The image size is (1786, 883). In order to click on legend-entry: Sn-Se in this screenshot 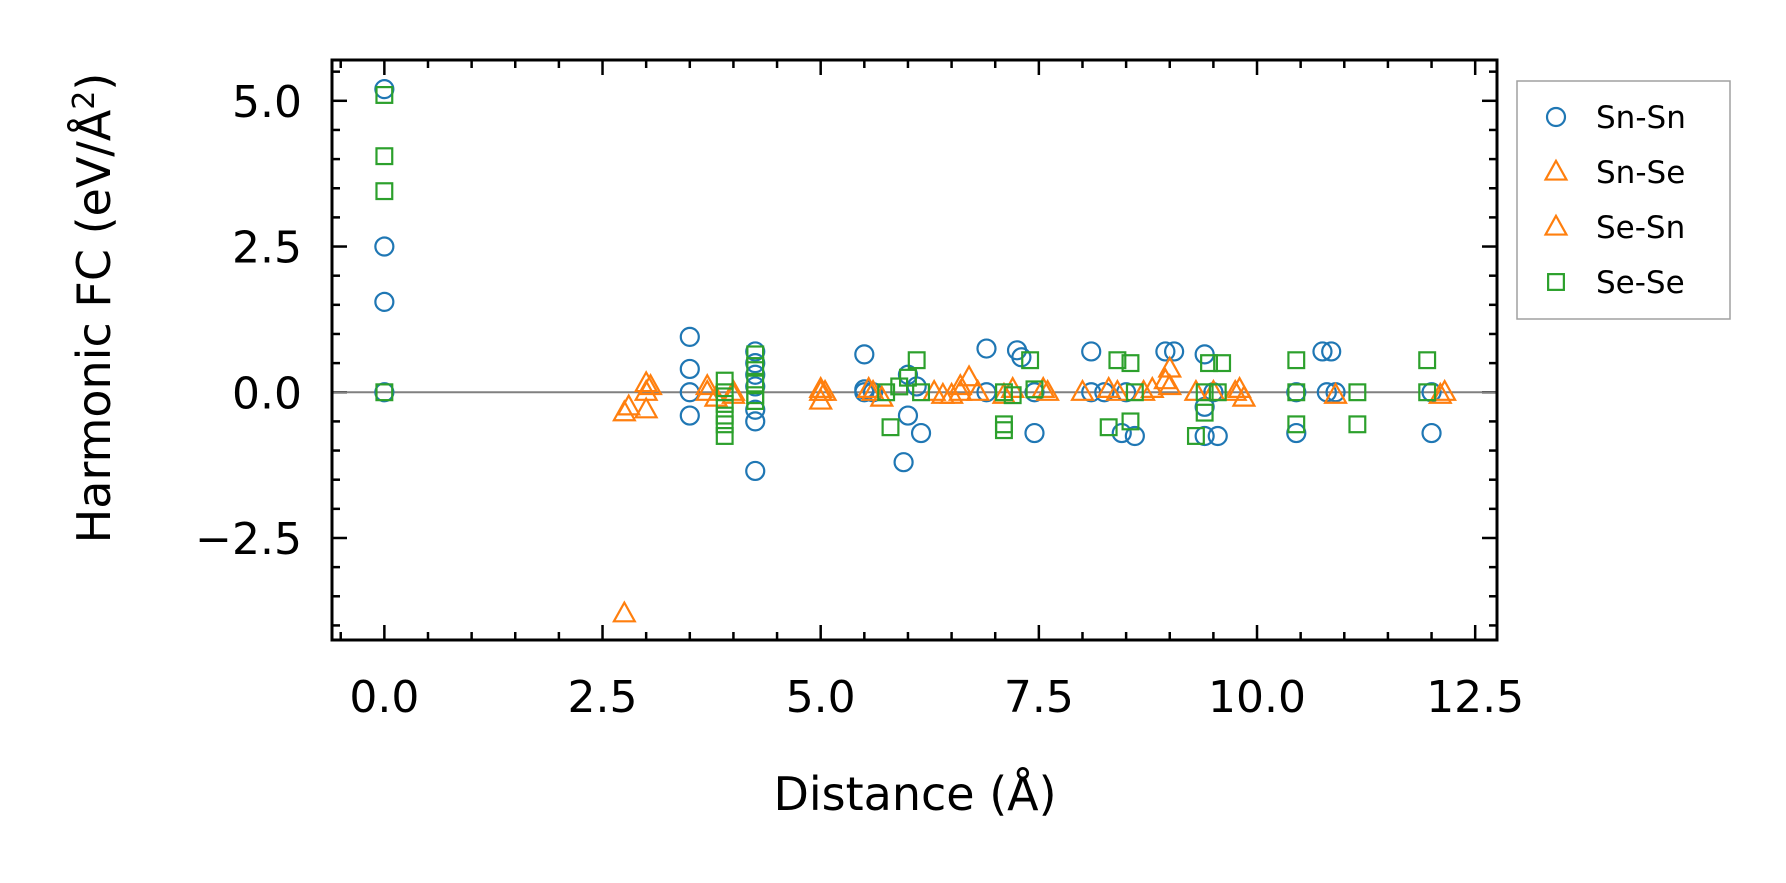, I will do `click(1614, 173)`.